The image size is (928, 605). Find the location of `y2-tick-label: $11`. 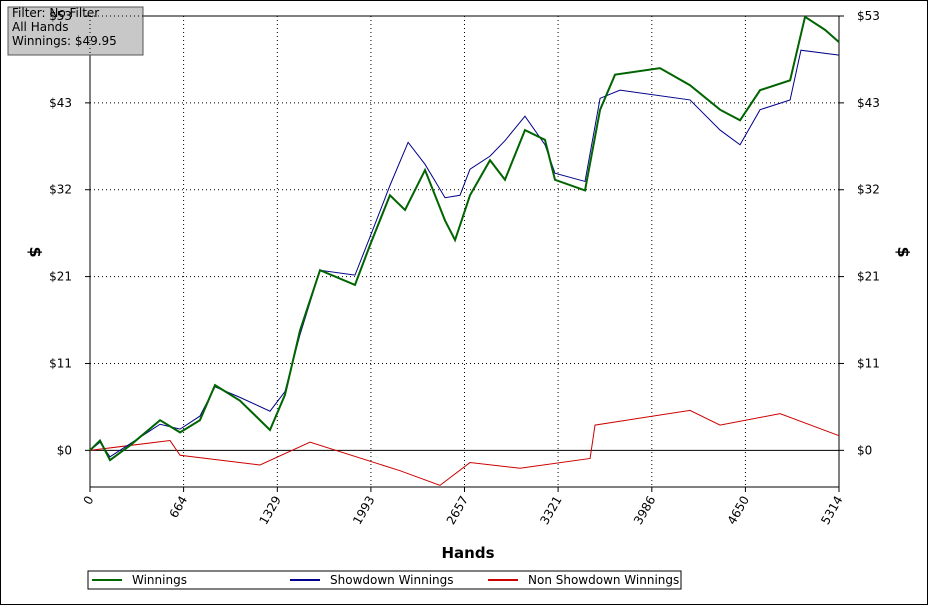

y2-tick-label: $11 is located at coordinates (868, 363).